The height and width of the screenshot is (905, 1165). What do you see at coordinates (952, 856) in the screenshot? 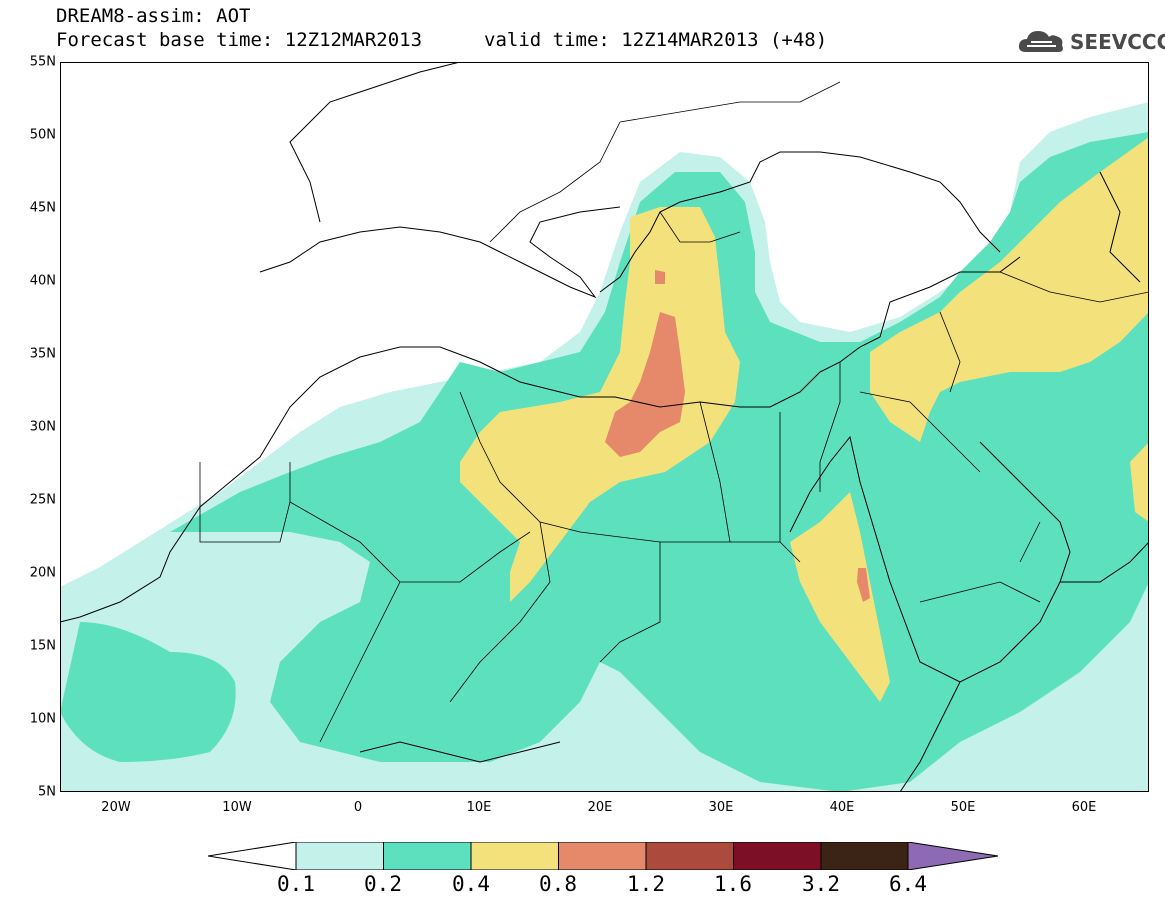
I see `colorbar-over-arrow` at bounding box center [952, 856].